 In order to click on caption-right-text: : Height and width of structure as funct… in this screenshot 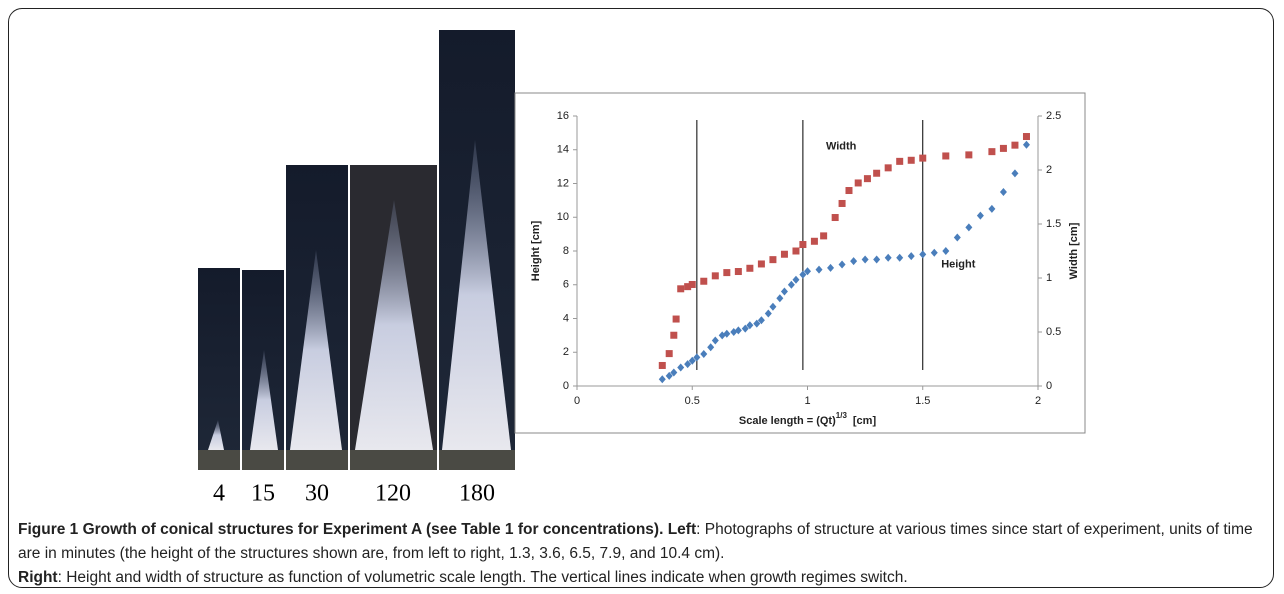, I will do `click(482, 577)`.